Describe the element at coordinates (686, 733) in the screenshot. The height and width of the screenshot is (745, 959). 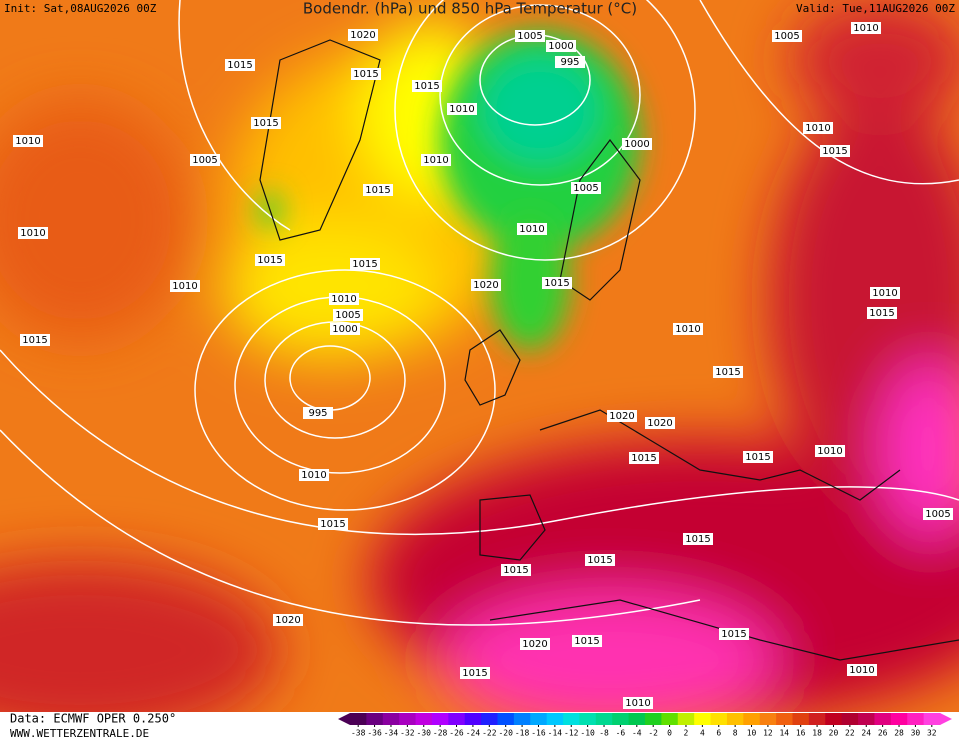
I see `colorbar-tick-label: 2` at that location.